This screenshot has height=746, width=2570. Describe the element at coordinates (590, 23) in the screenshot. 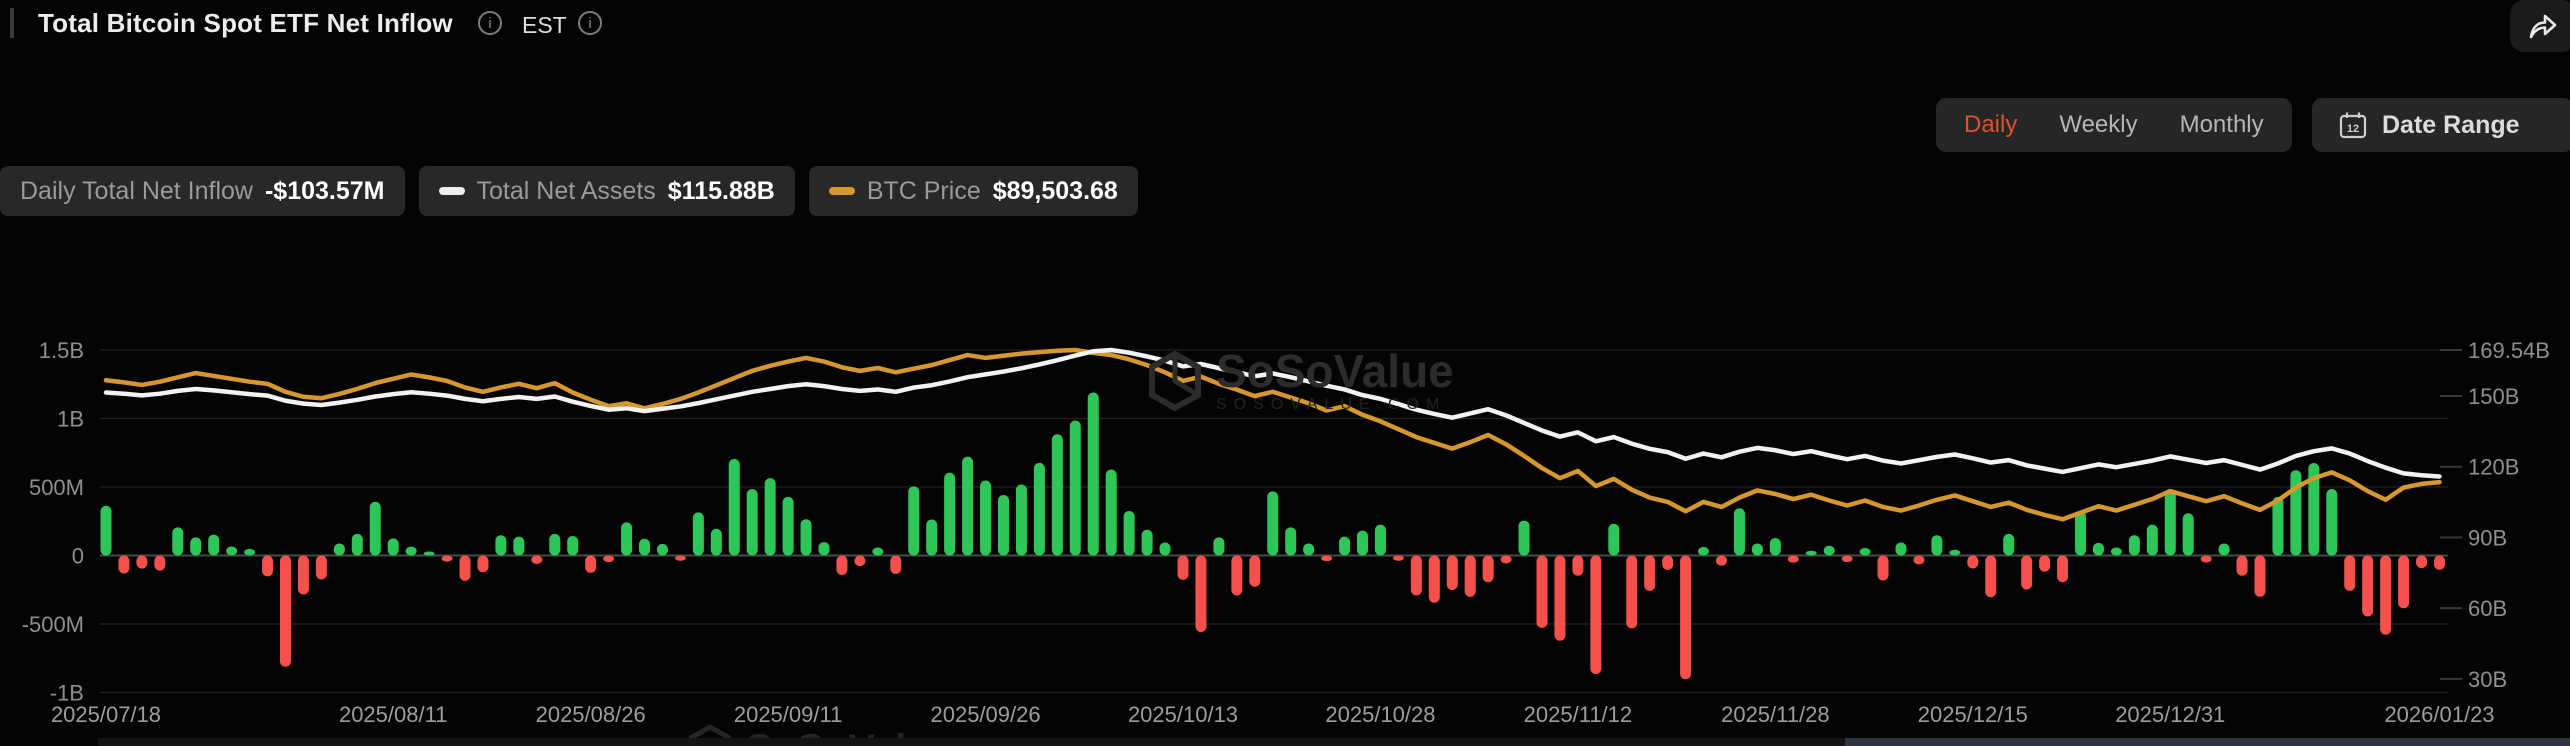

I see `timezone-info-icon: i` at that location.